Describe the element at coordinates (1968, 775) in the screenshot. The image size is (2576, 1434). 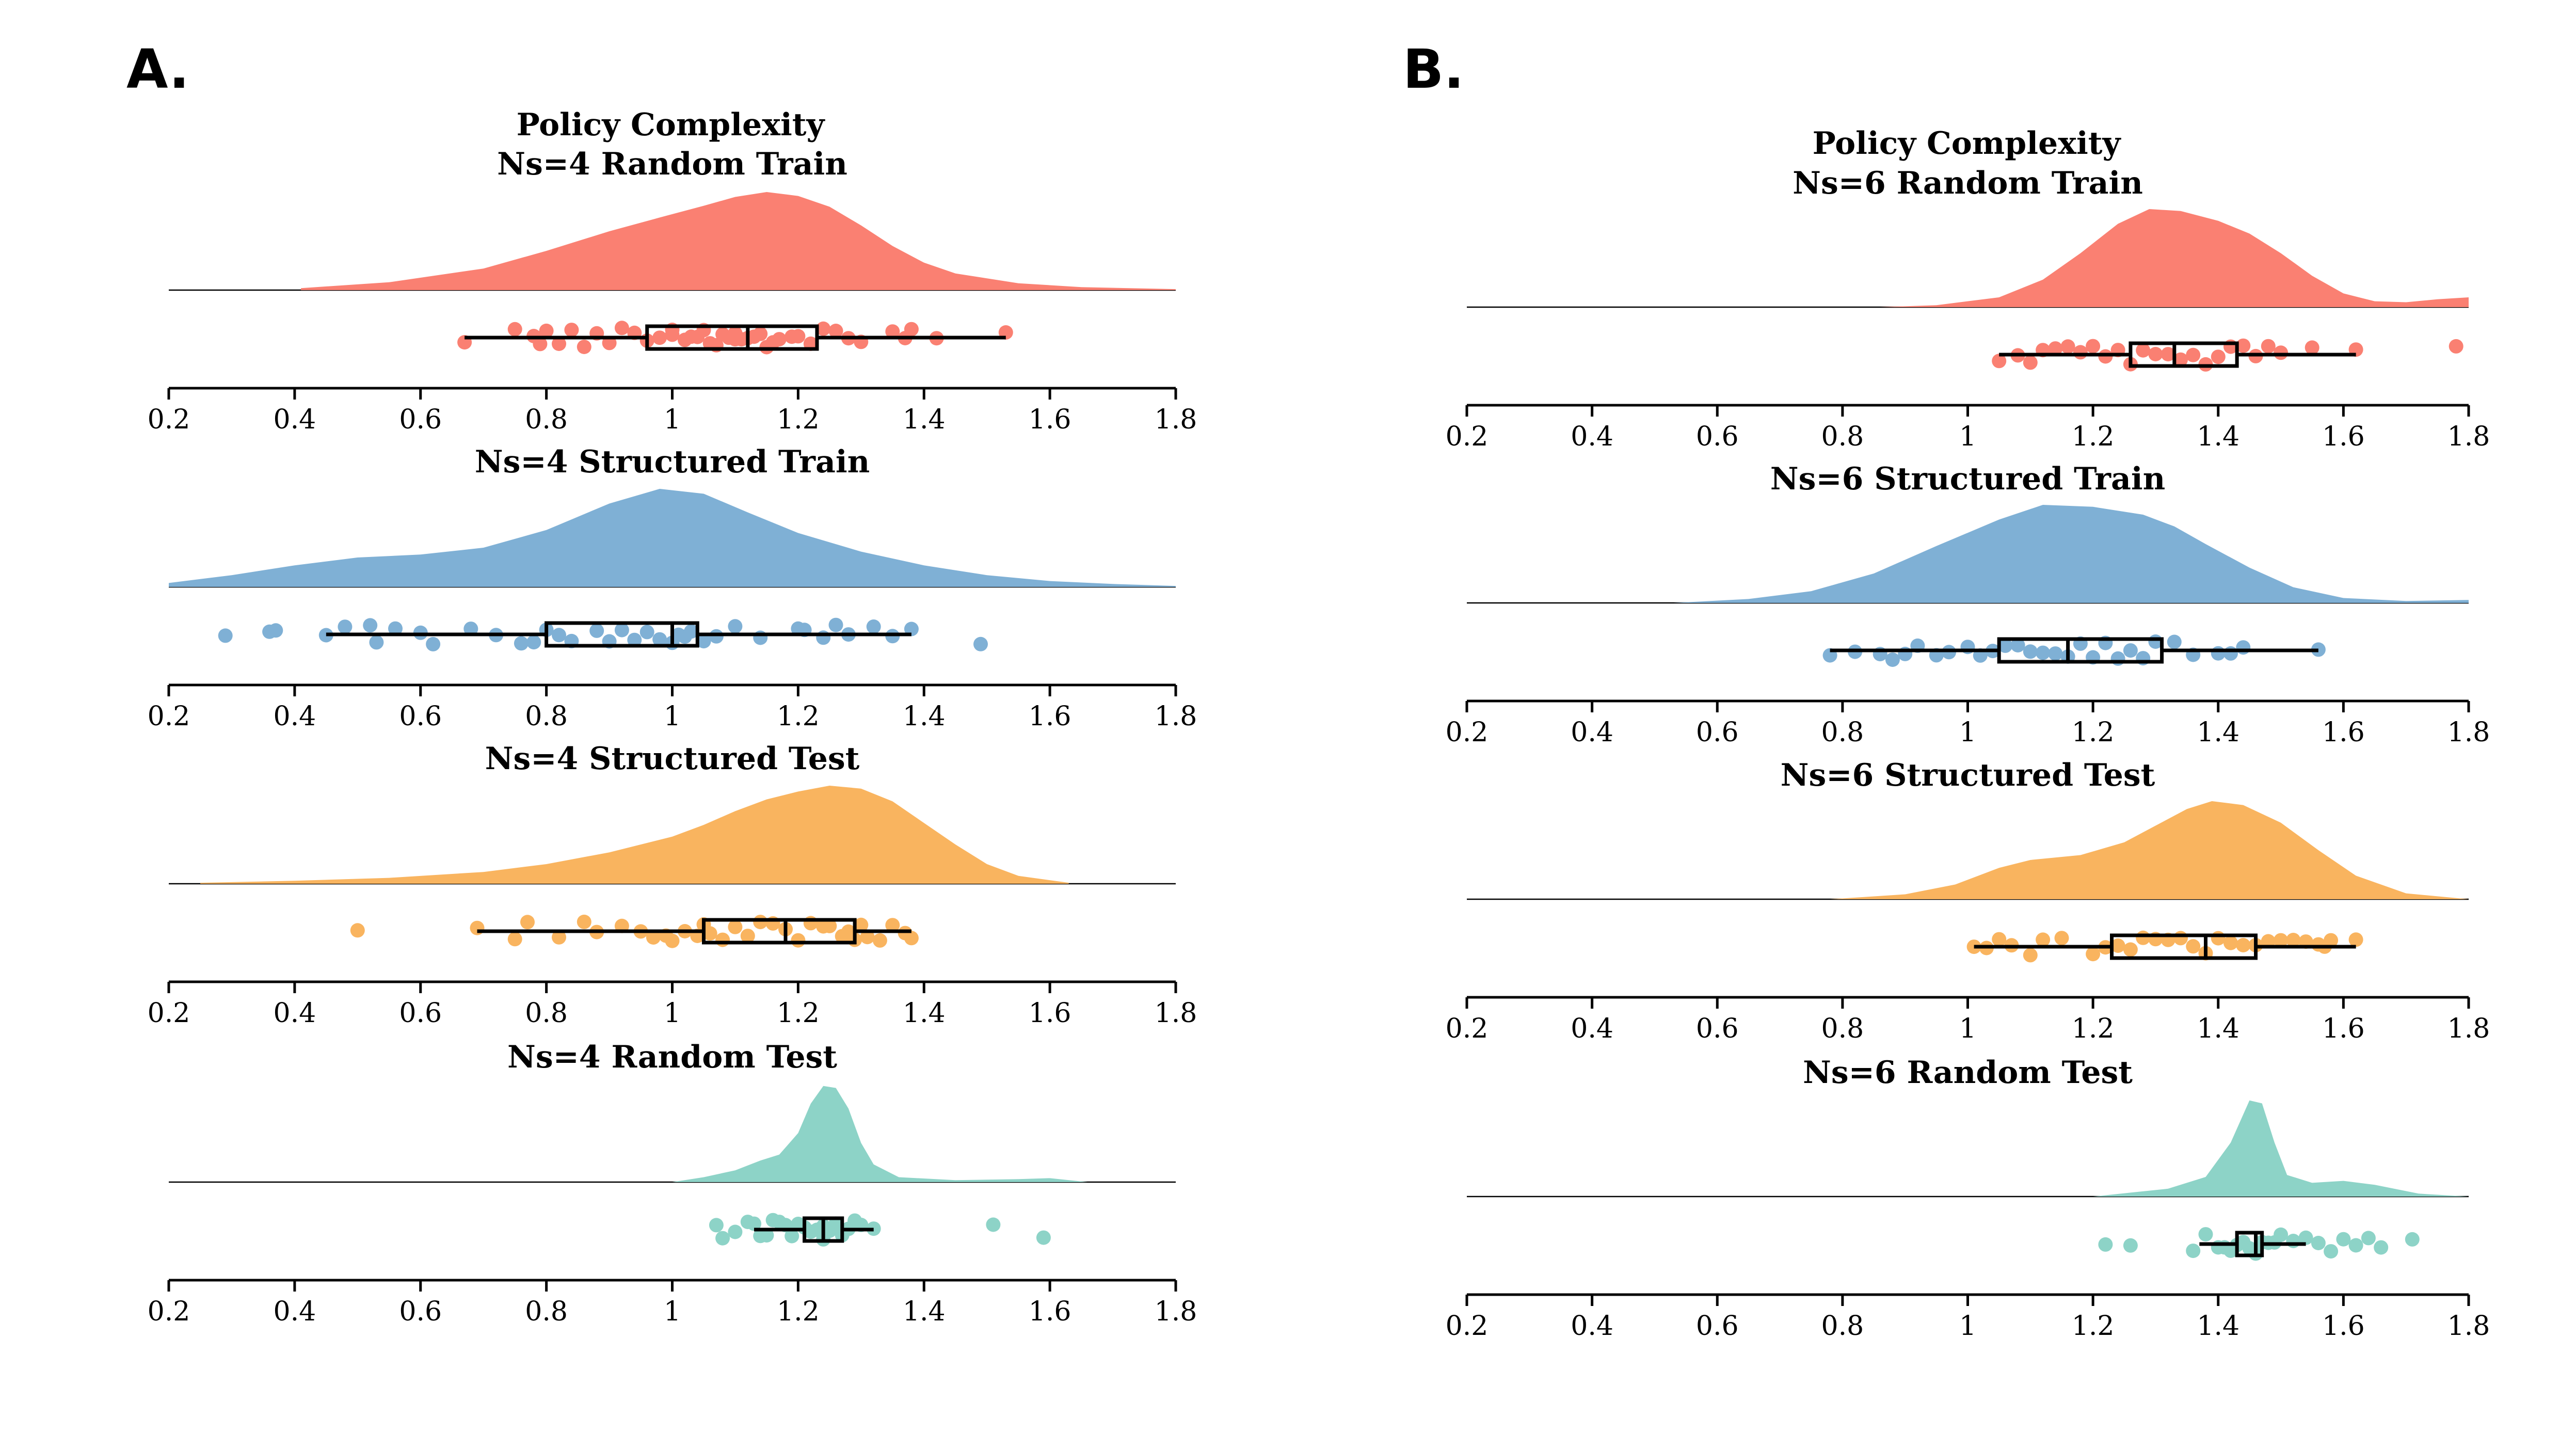
I see `subplot-title: Ns=6 Structured Test` at that location.